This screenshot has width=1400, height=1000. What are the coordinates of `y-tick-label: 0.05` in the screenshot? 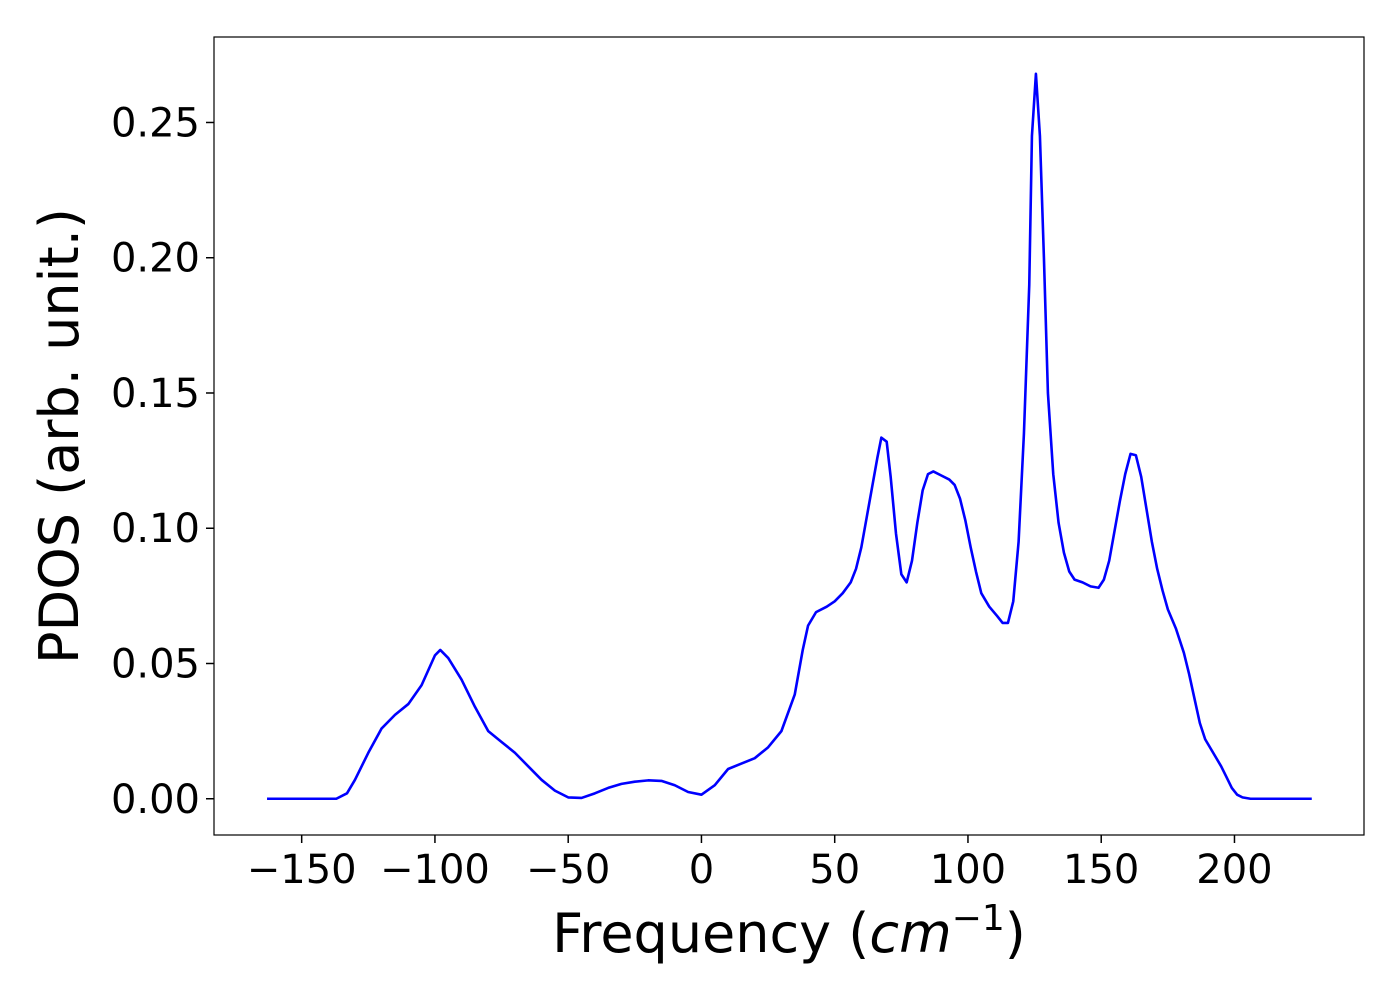 It's located at (155, 664).